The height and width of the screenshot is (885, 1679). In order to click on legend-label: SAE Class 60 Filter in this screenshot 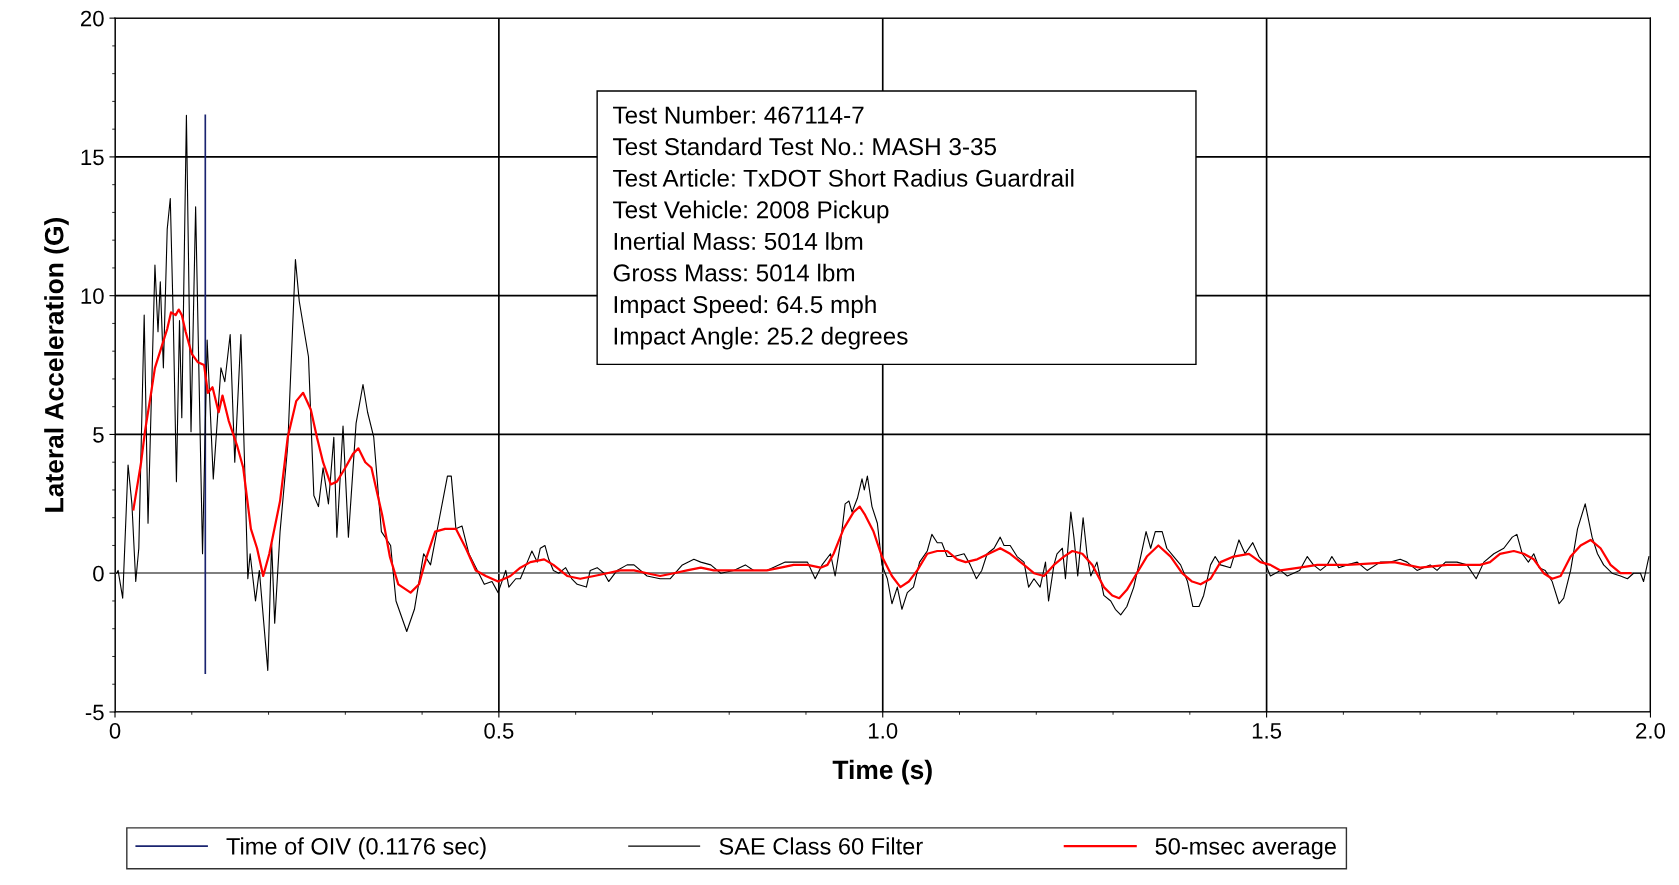, I will do `click(821, 846)`.